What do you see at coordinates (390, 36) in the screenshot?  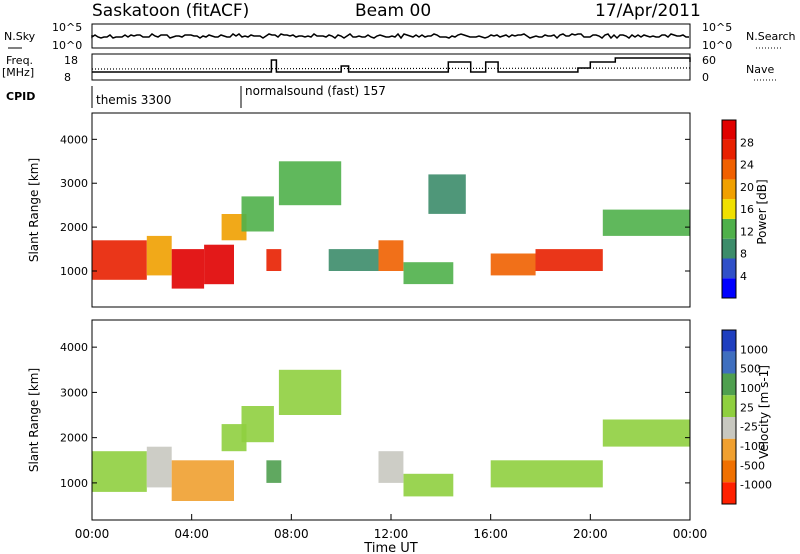 I see `noise-trace` at bounding box center [390, 36].